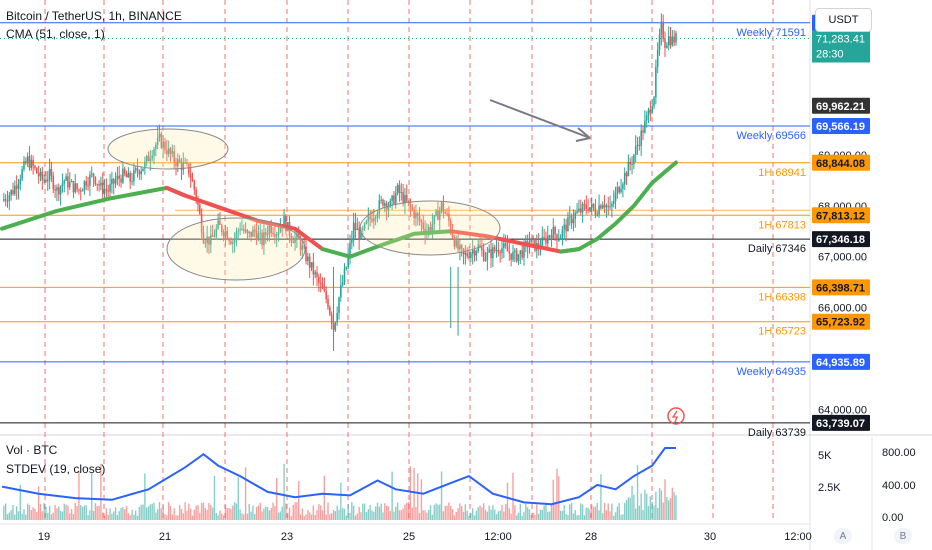  Describe the element at coordinates (903, 536) in the screenshot. I see `log-scale-button: B` at that location.